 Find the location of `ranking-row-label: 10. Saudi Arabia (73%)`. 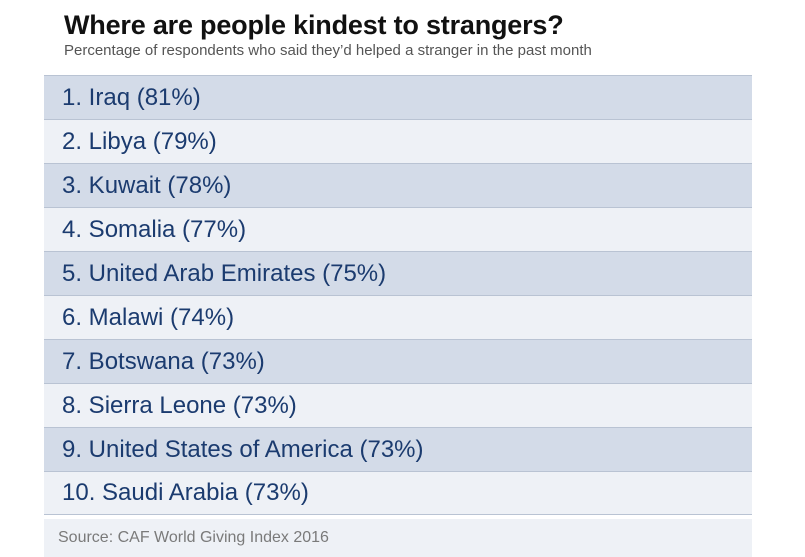

ranking-row-label: 10. Saudi Arabia (73%) is located at coordinates (185, 492).